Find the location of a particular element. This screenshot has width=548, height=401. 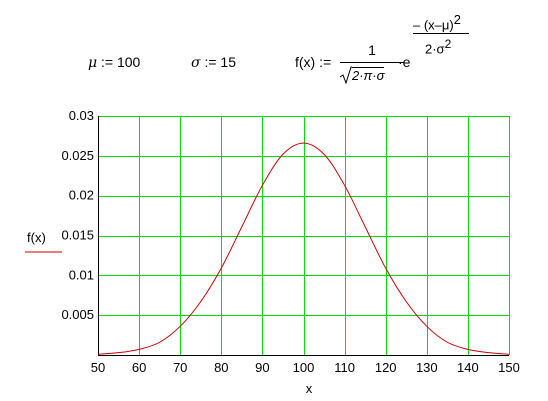

x-tick-label: 90 is located at coordinates (262, 367).